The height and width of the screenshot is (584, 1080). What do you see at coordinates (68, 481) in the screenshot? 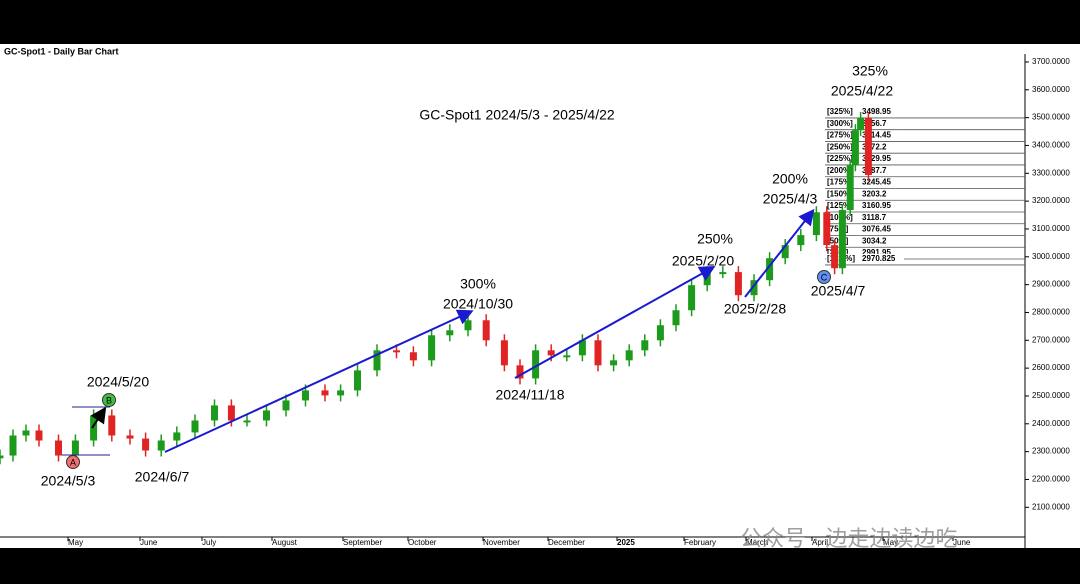
I see `annotation: 2024/5/3` at bounding box center [68, 481].